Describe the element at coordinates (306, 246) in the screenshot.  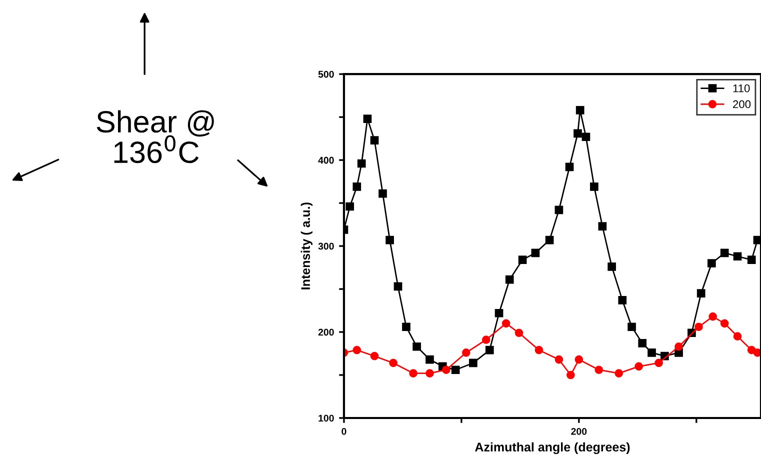
I see `y-axis-title: Intensity ( a.u.)` at that location.